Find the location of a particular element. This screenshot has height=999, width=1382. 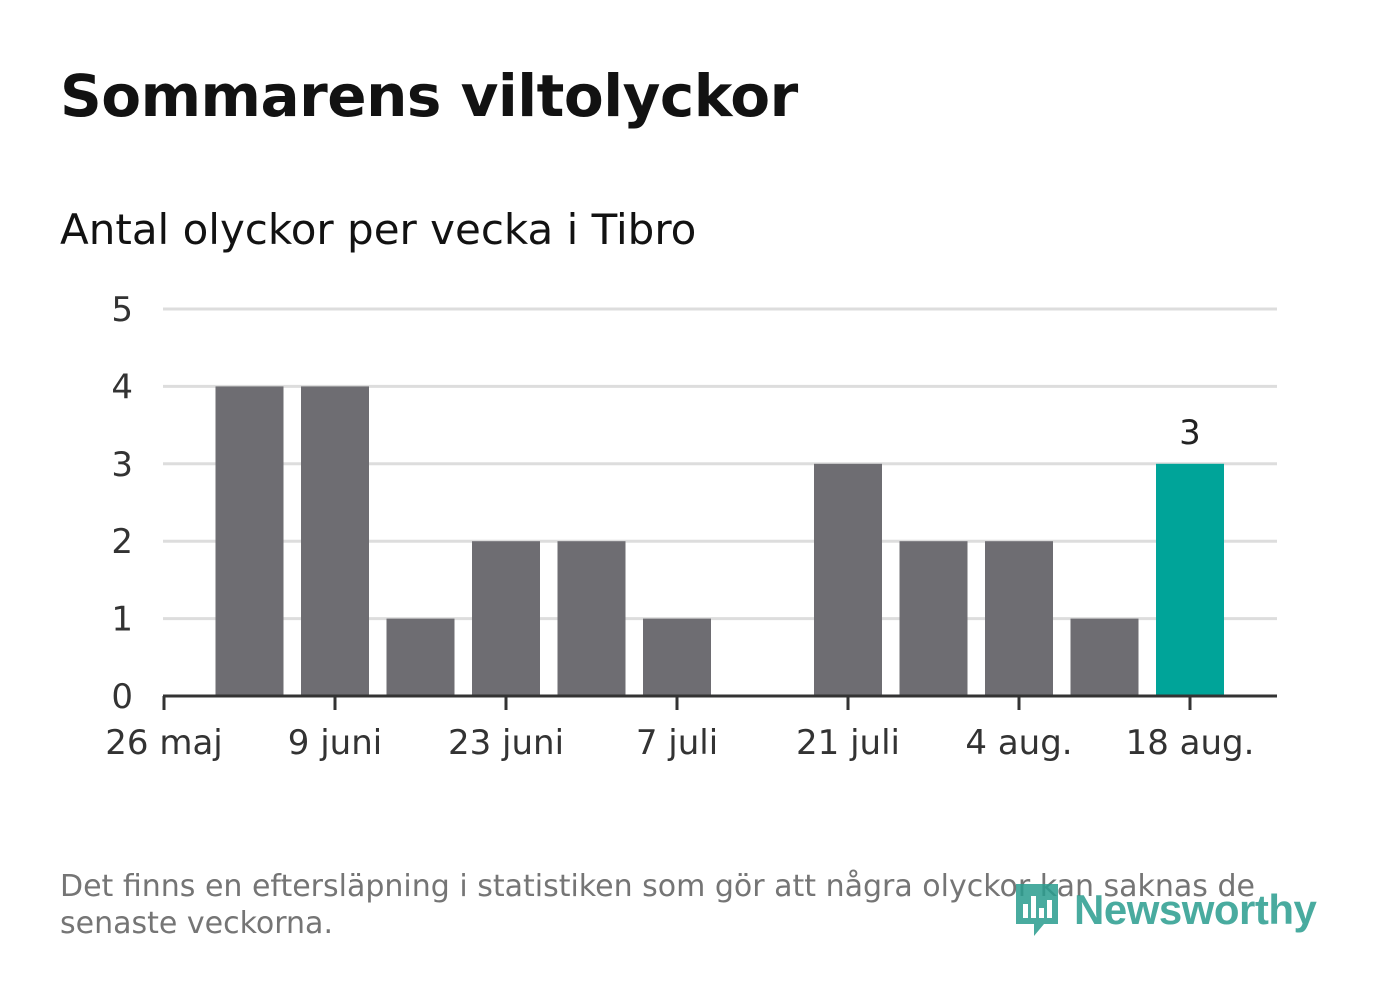

x-tick-label-2024-08-04: 4 aug. is located at coordinates (1018, 743).